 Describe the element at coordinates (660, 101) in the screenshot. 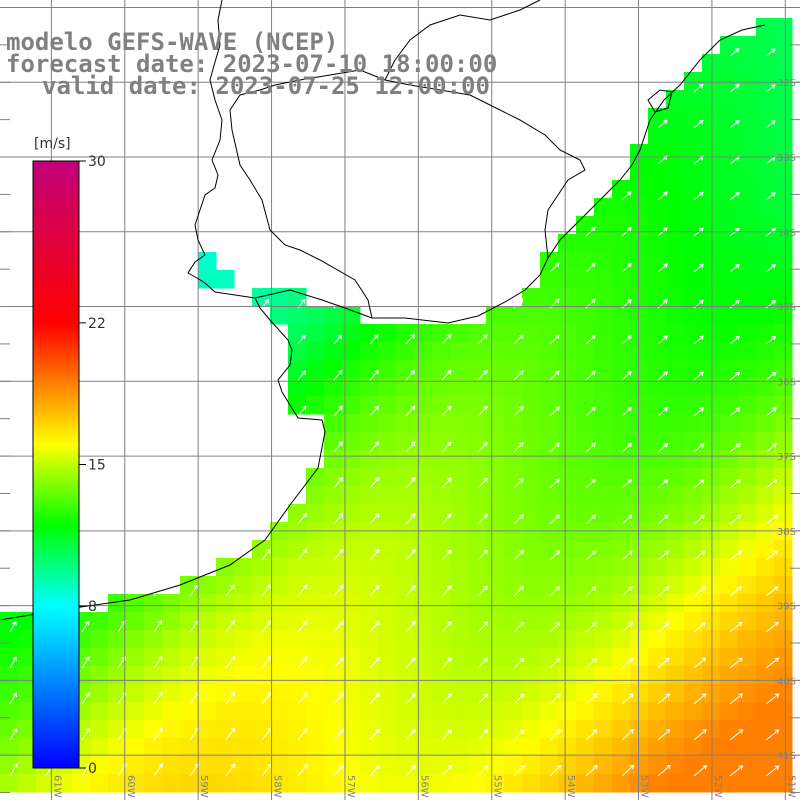

I see `lagoon-mirim` at that location.